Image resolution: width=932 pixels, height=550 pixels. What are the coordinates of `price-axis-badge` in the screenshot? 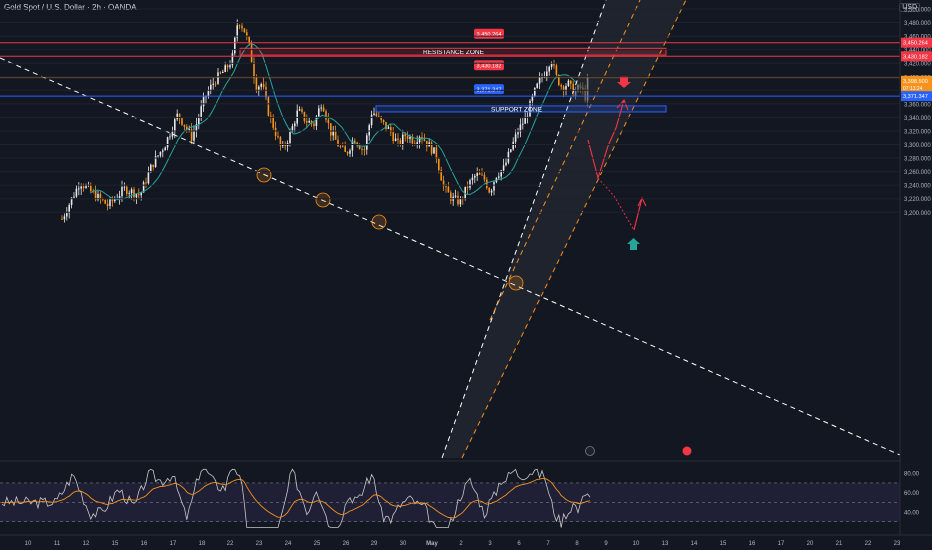 It's located at (916, 96).